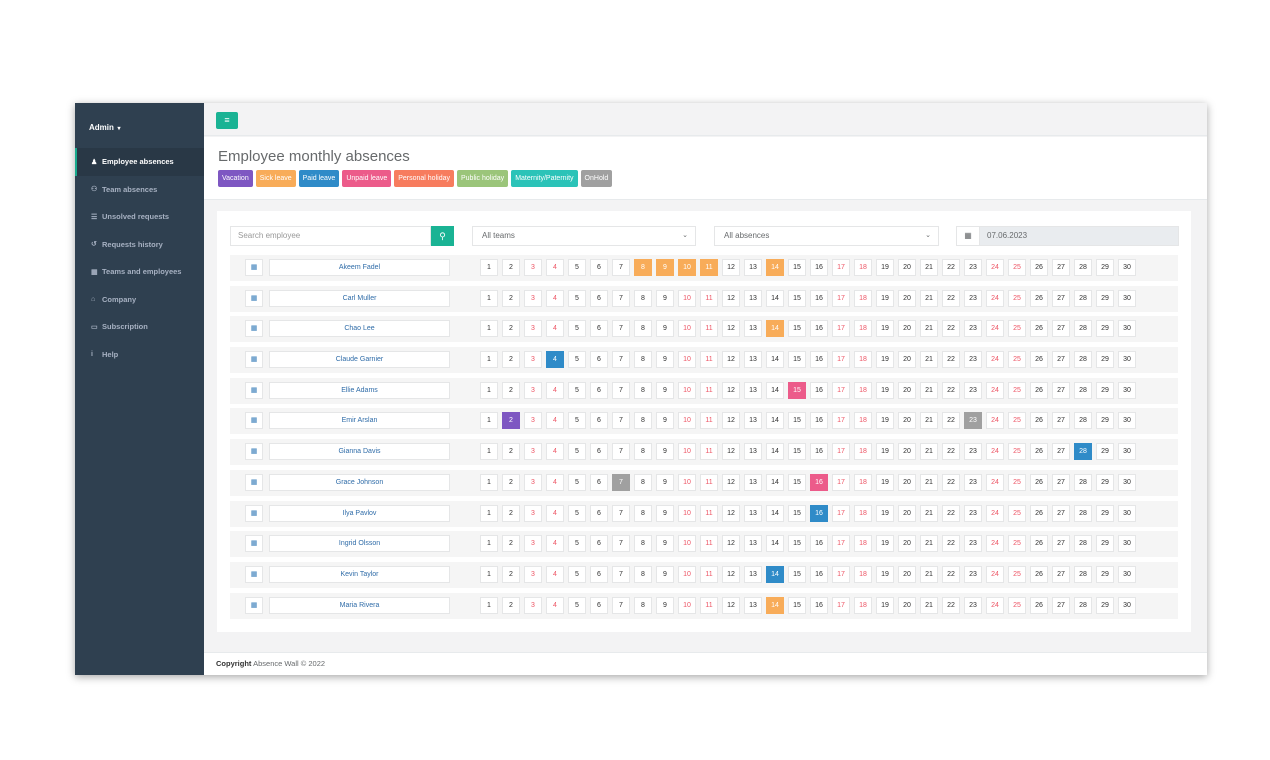 This screenshot has height=760, width=1270. Describe the element at coordinates (359, 390) in the screenshot. I see `employee-name: Ellie Adams` at that location.